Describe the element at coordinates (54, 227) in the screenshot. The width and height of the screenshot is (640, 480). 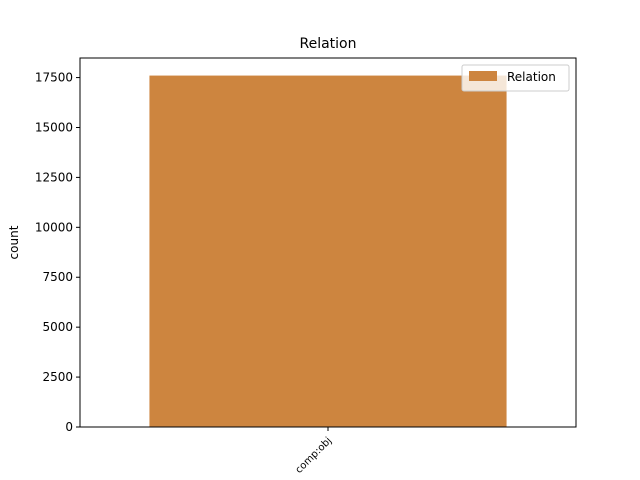
I see `y-tick-label: 10000` at that location.